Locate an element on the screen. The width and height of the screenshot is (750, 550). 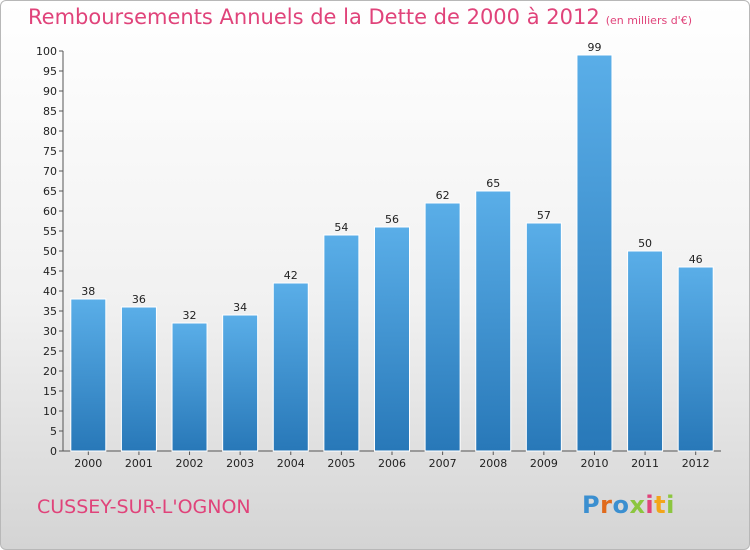
data-label-2006: 56 is located at coordinates (392, 219).